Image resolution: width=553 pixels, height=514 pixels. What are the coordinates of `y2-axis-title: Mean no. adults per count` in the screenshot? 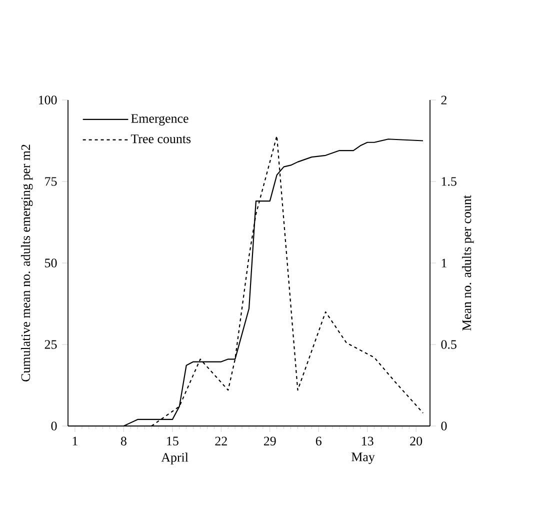 It's located at (468, 263).